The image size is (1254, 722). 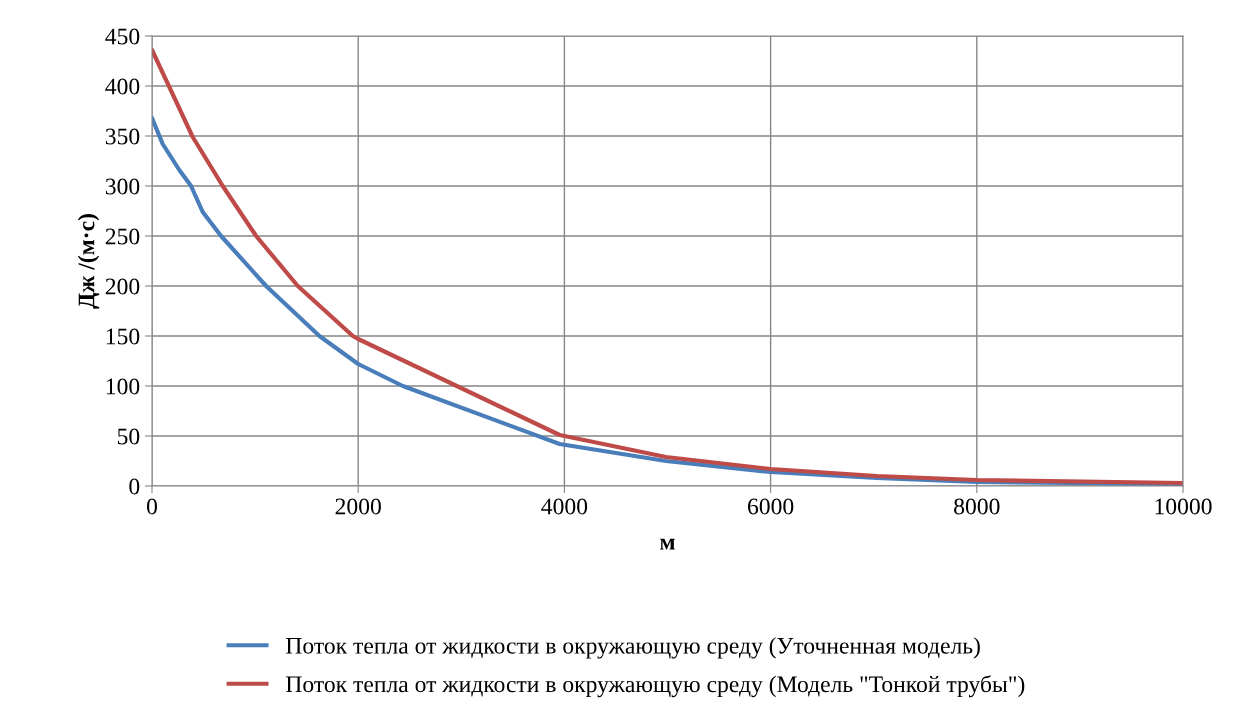 What do you see at coordinates (123, 336) in the screenshot?
I see `y-tick-label: 150` at bounding box center [123, 336].